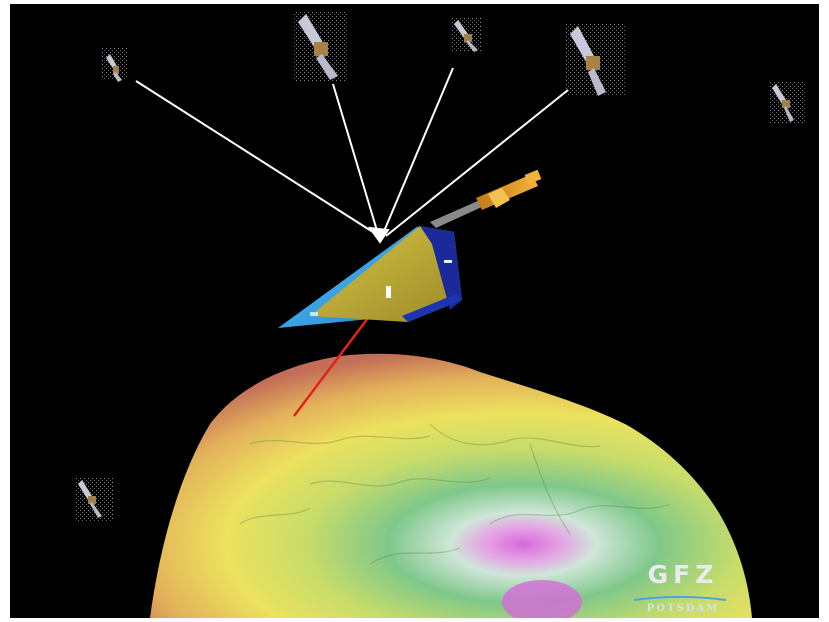 Image resolution: width=829 pixels, height=622 pixels. What do you see at coordinates (432, 308) in the screenshot?
I see `body-front-edge` at bounding box center [432, 308].